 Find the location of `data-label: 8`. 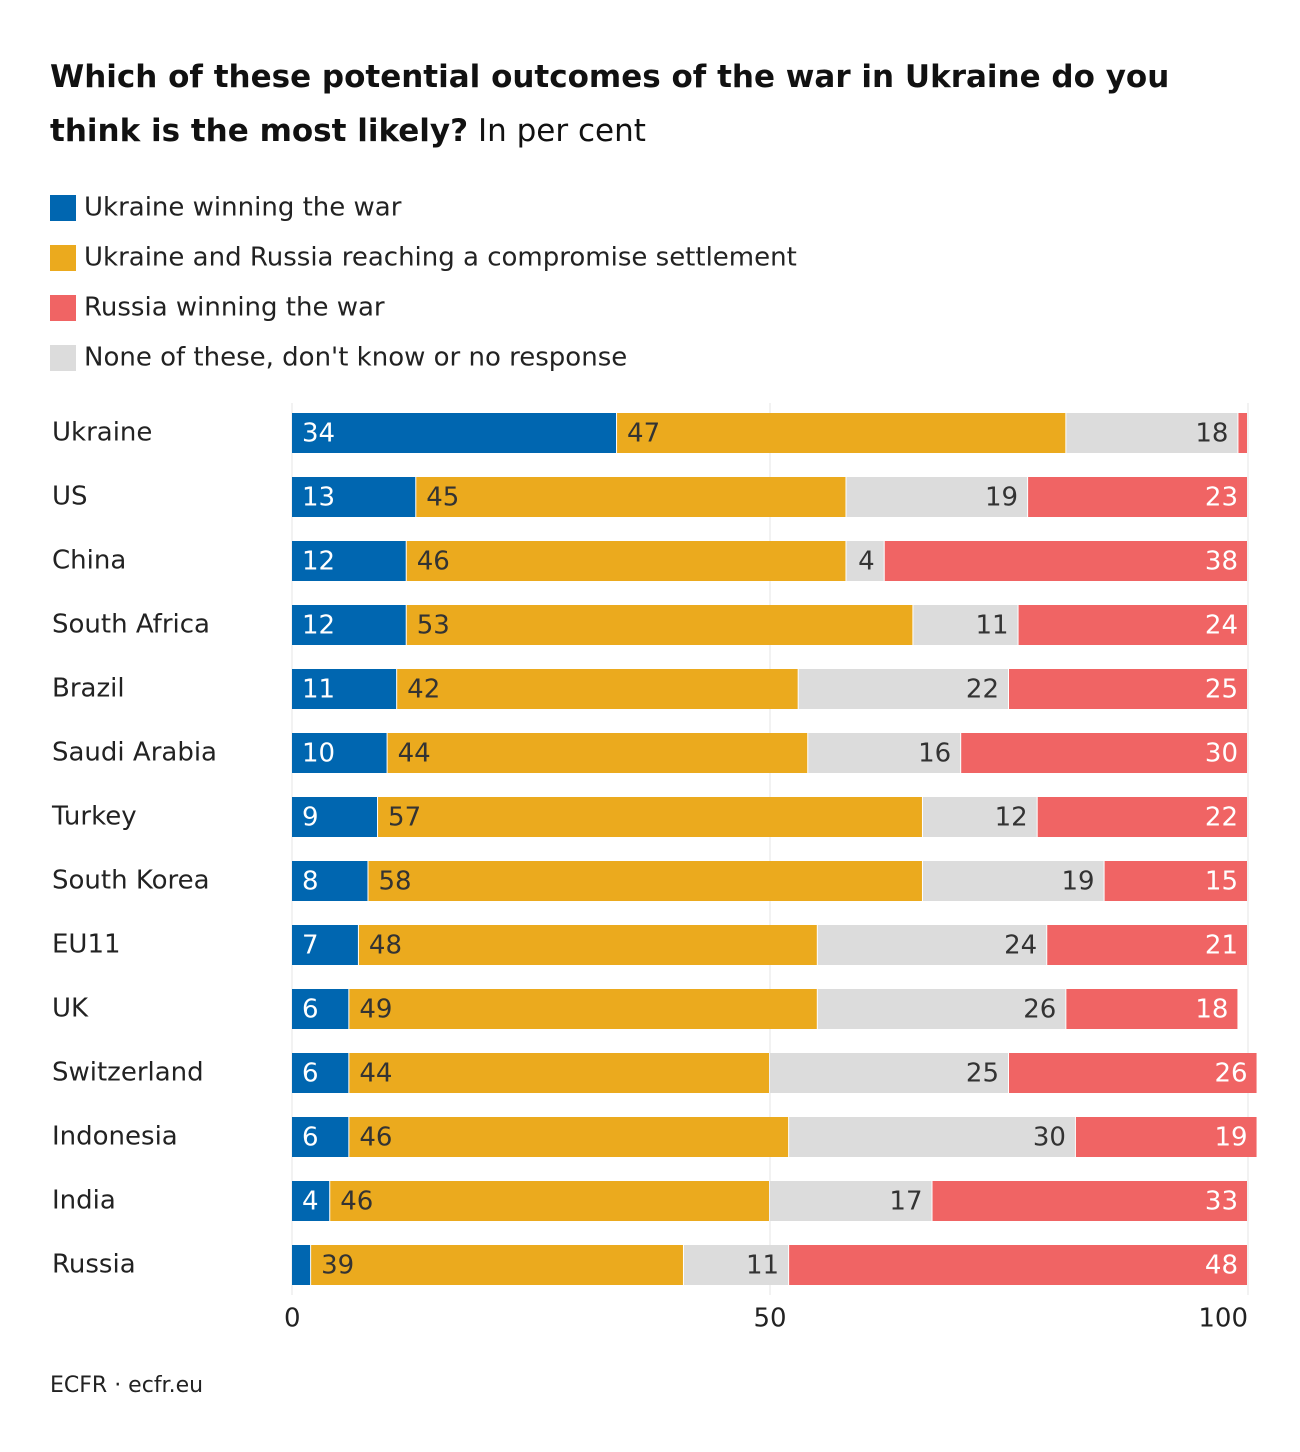

data-label: 8 is located at coordinates (310, 882).